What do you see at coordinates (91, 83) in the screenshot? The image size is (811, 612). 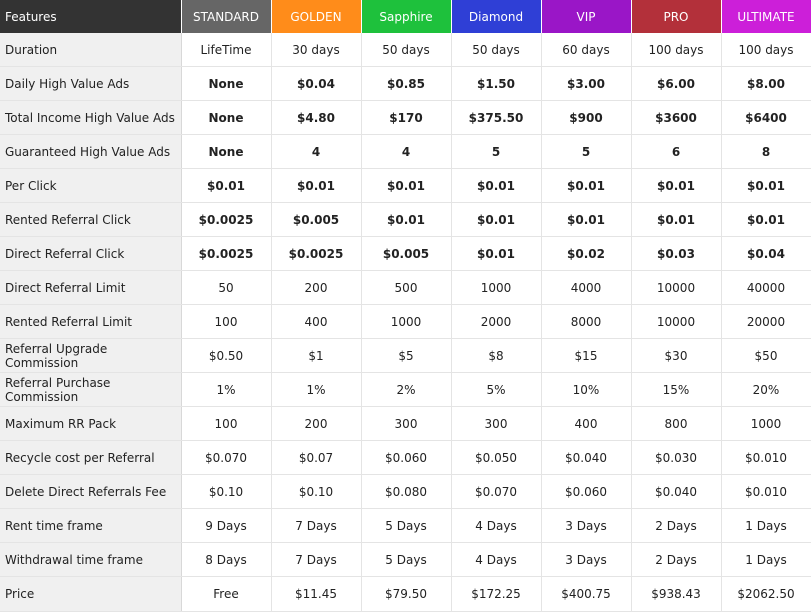 I see `feature-label: Daily High Value Ads` at bounding box center [91, 83].